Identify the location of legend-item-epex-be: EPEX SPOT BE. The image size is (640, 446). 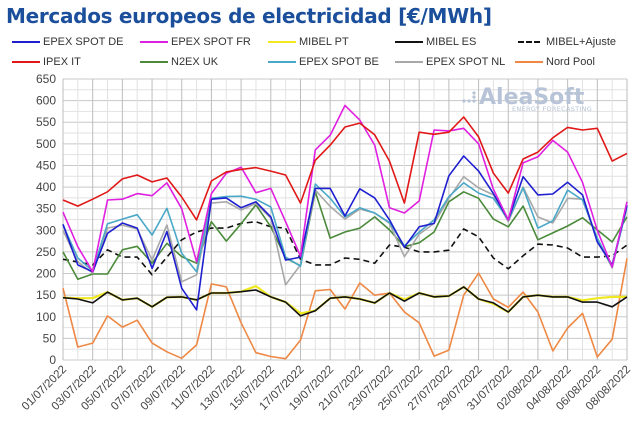
(323, 62).